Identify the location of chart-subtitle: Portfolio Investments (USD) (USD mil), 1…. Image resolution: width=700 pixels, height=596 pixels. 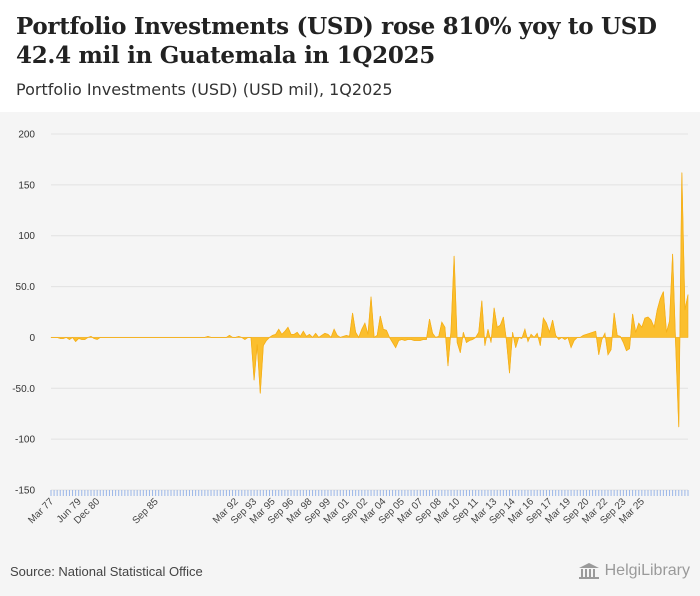
(204, 89).